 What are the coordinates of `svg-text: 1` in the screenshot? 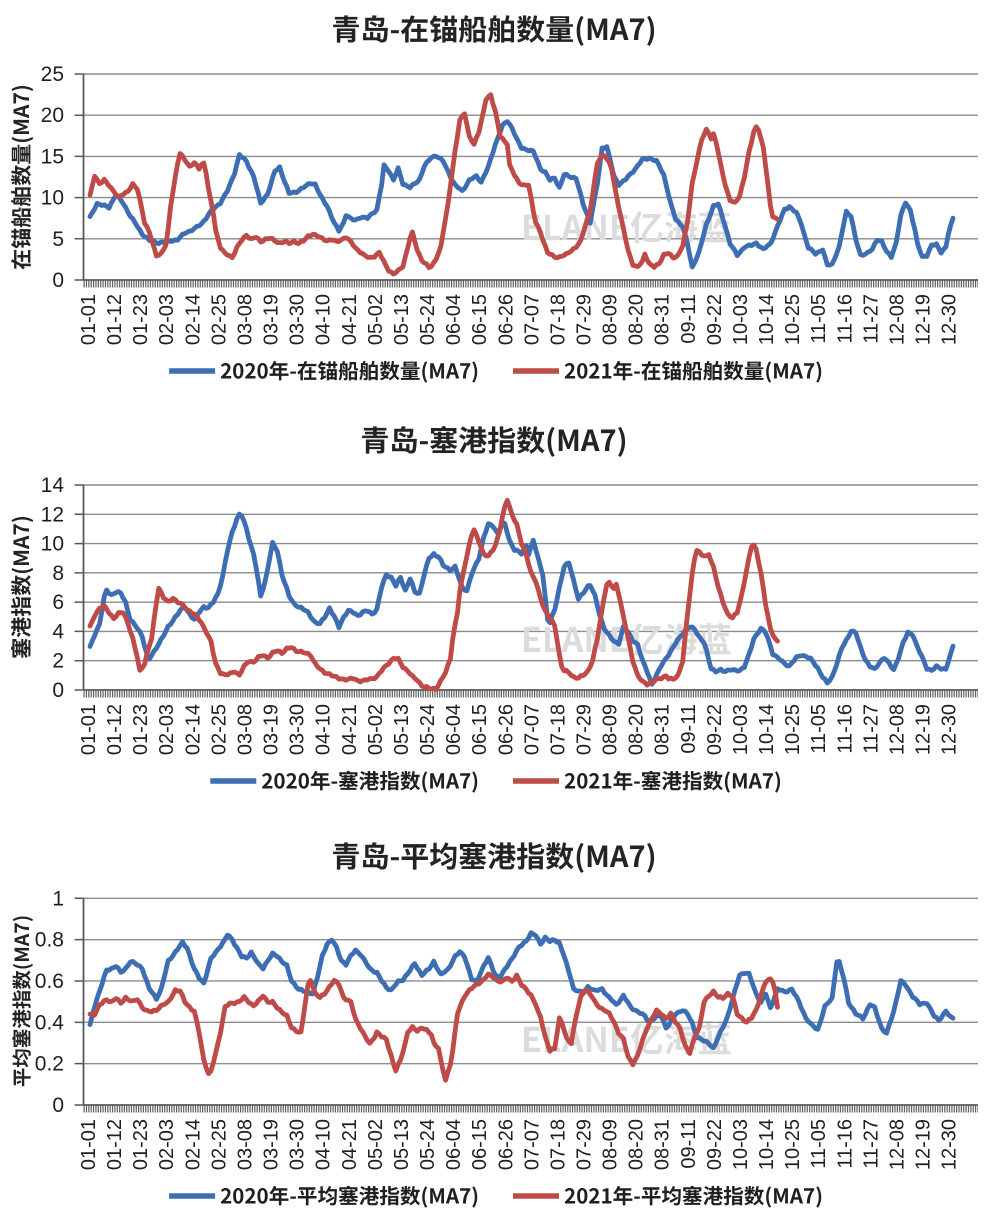 It's located at (58, 898).